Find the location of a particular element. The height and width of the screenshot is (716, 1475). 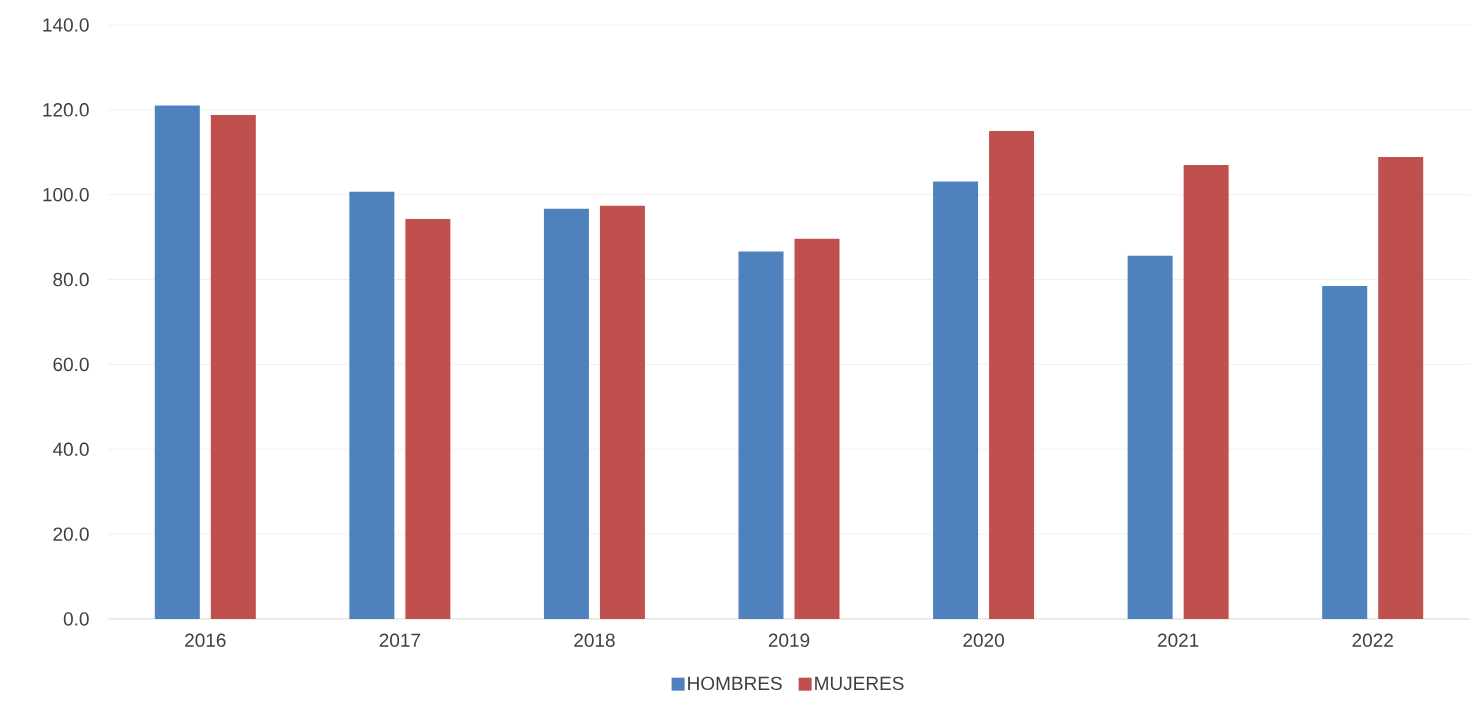

y-tick-label: 80.0 is located at coordinates (71, 279).